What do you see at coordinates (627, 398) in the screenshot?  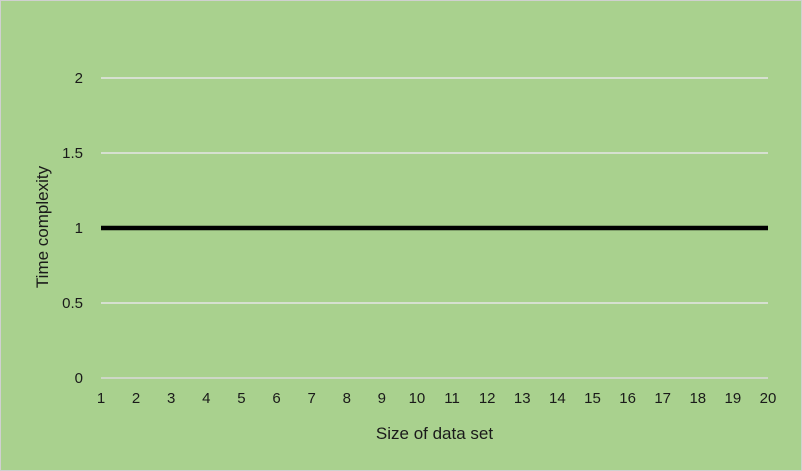 I see `x-tick-label: 16` at bounding box center [627, 398].